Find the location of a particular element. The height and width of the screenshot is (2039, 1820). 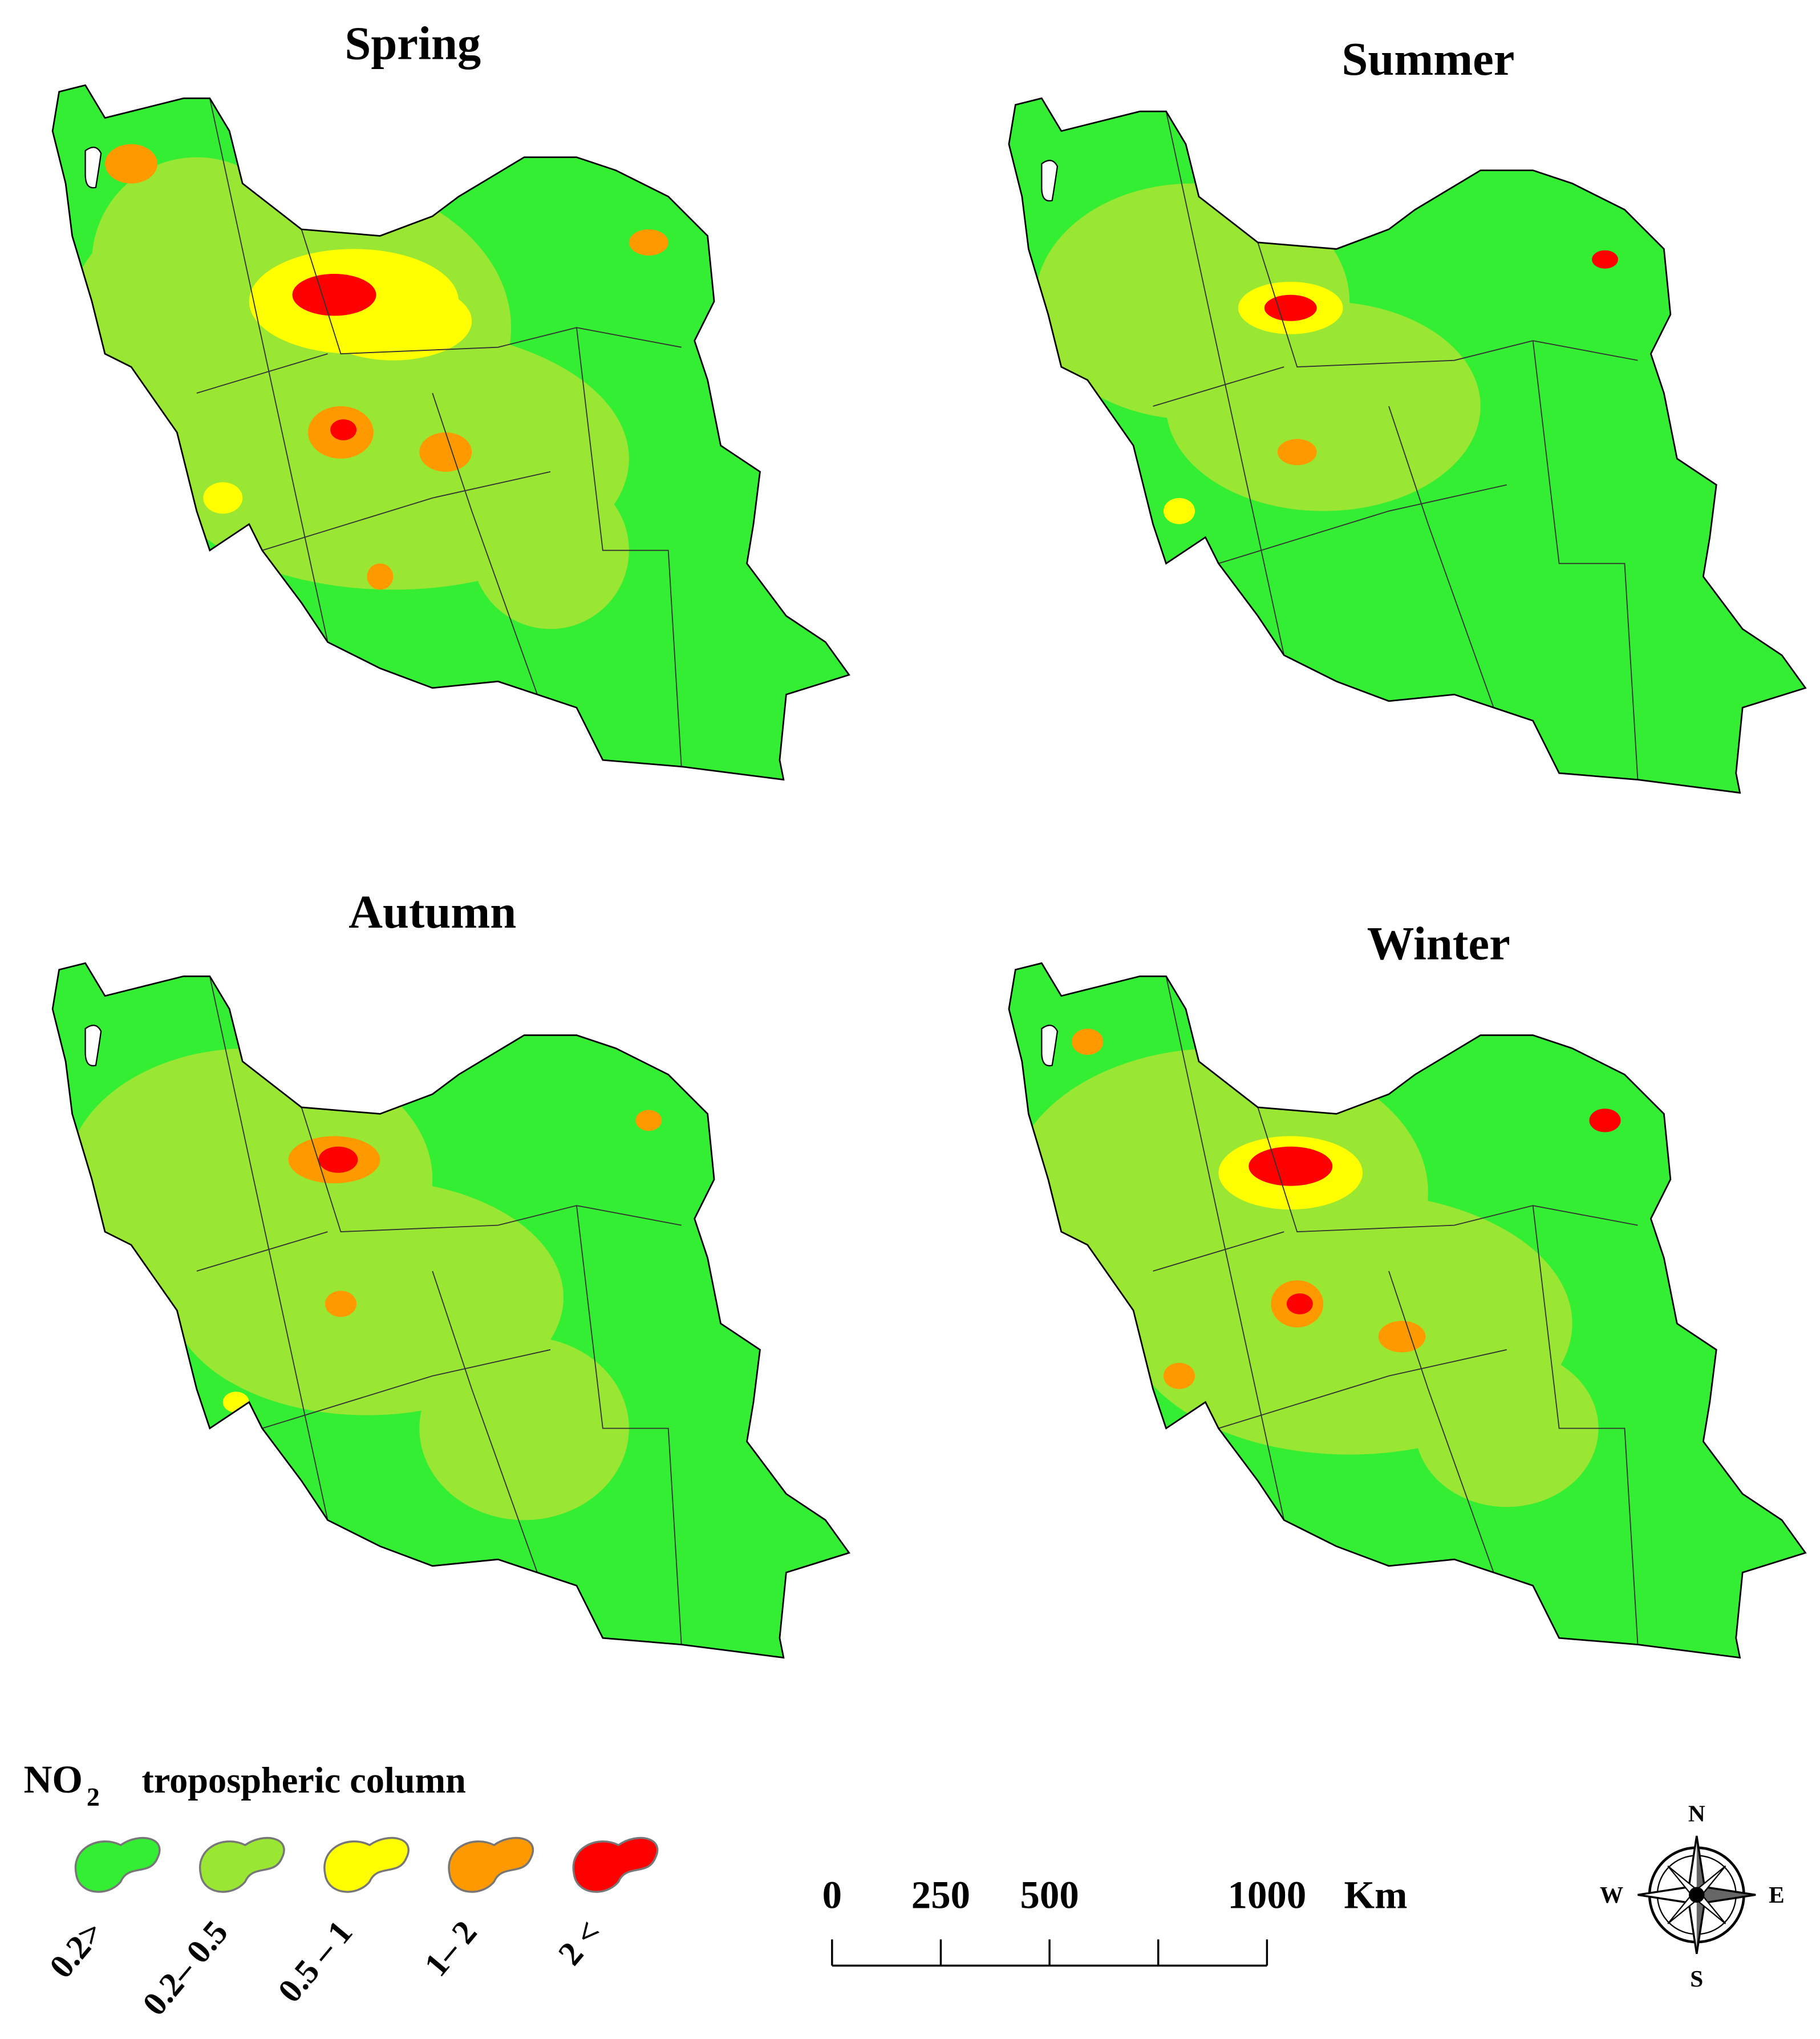

legend-title-sub: 2 is located at coordinates (93, 1796).